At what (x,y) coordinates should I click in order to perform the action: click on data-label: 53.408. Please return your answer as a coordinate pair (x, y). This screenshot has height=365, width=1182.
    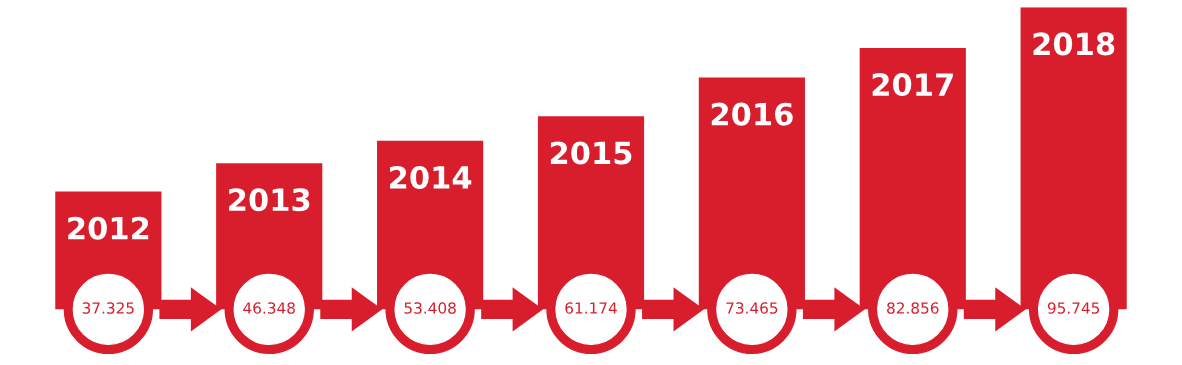
    Looking at the image, I should click on (430, 308).